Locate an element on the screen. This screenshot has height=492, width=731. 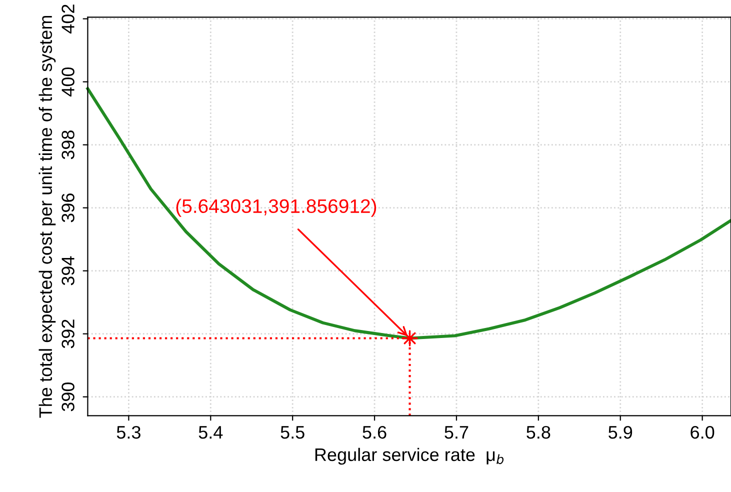
y-axis-title: The total expected cost per unit time of the system is located at coordinates (47, 217).